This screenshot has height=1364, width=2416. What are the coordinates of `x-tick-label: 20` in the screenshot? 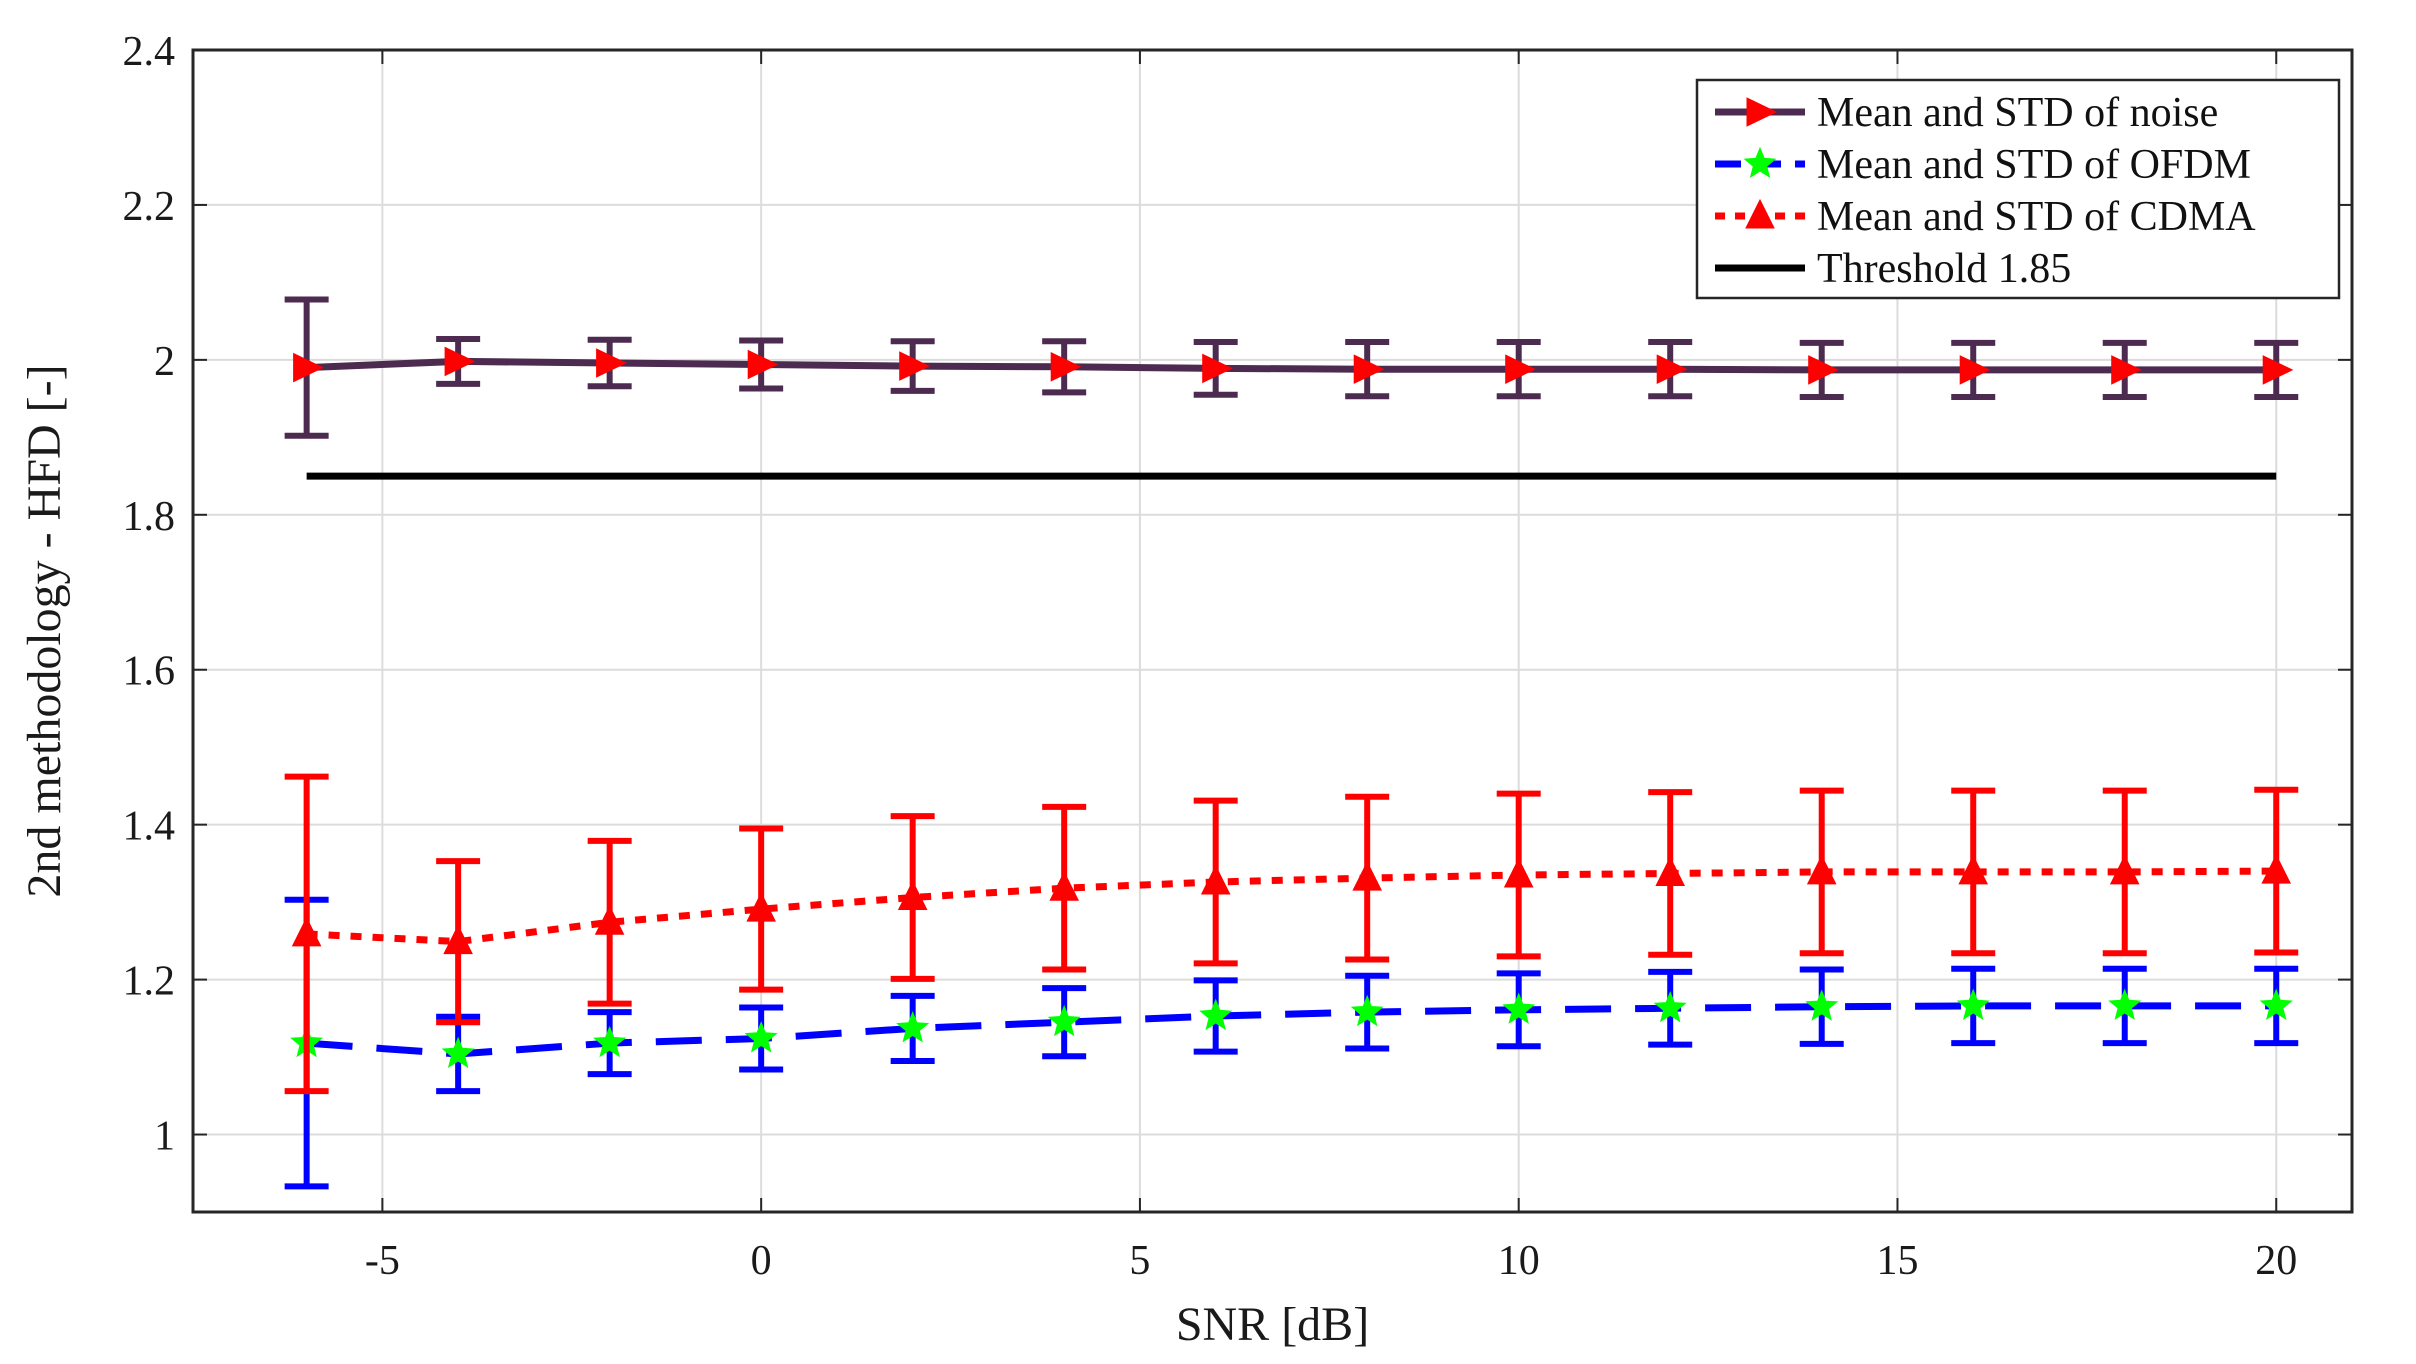 It's located at (2276, 1261).